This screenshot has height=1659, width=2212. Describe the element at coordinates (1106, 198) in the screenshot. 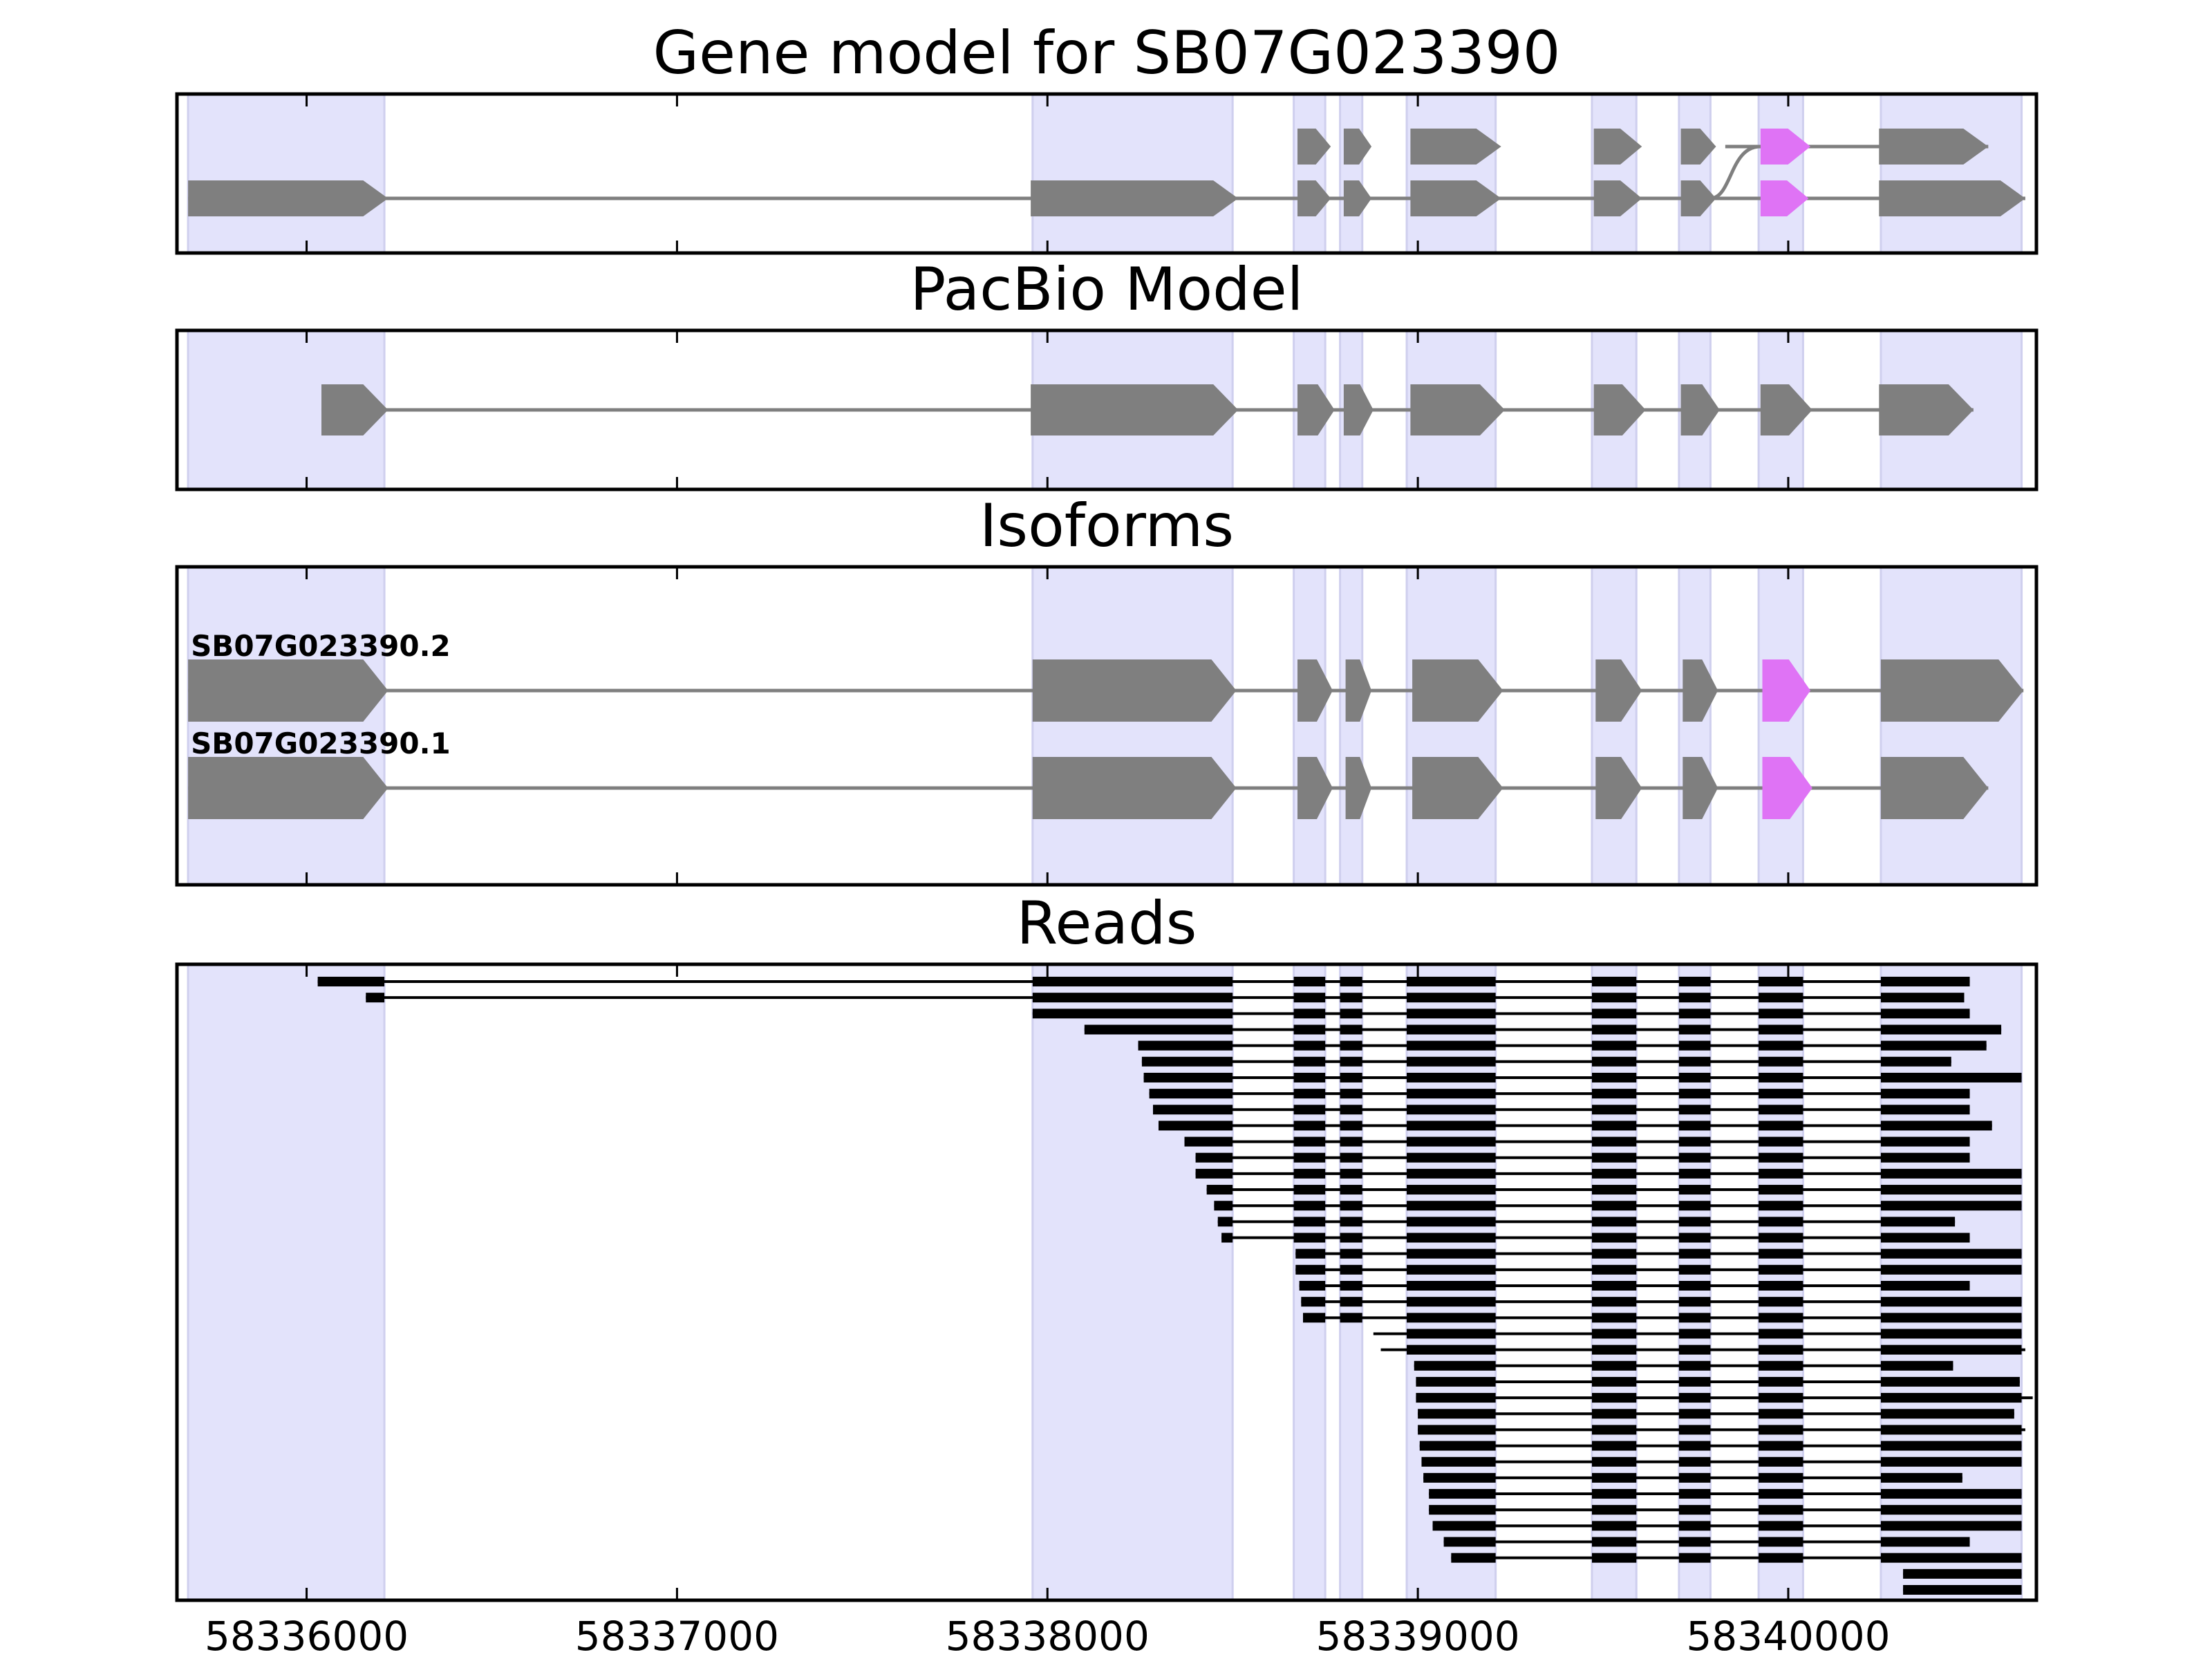

I see `gene-model-track` at that location.